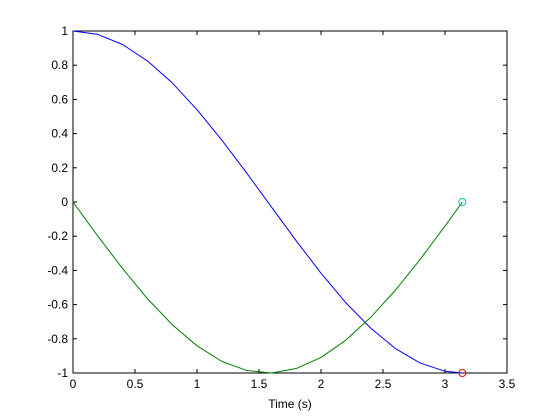  What do you see at coordinates (59, 134) in the screenshot?
I see `y-tick-label: 0.4` at bounding box center [59, 134].